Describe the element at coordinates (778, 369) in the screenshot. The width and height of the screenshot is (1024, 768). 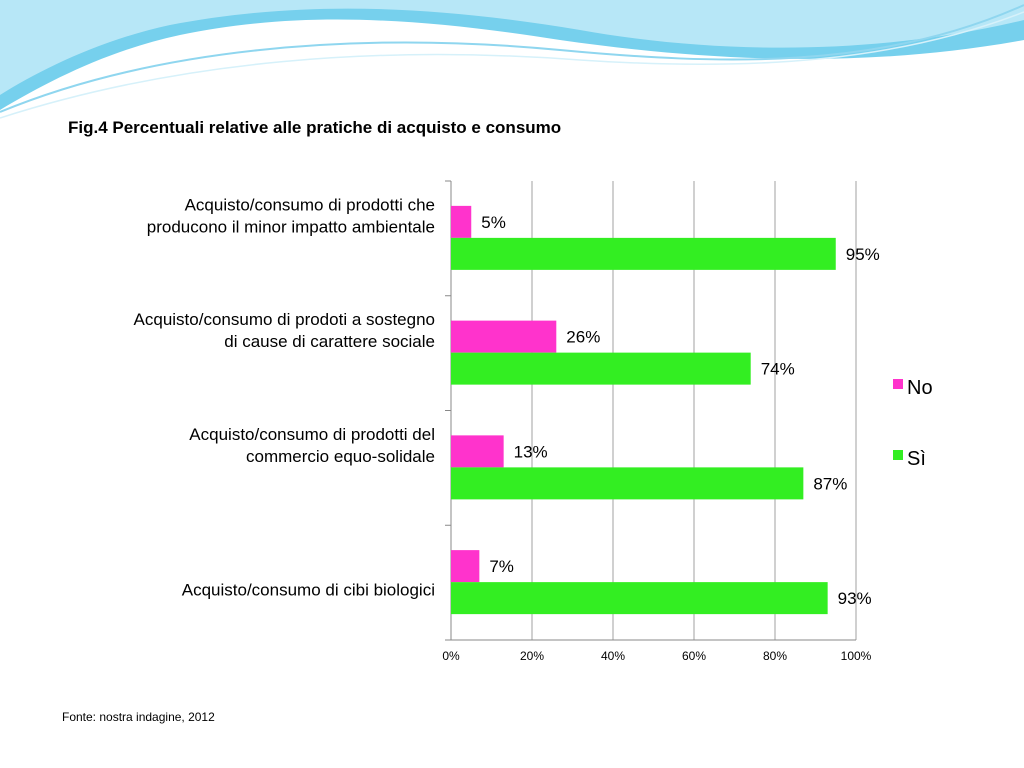
I see `data-label: 74%` at that location.